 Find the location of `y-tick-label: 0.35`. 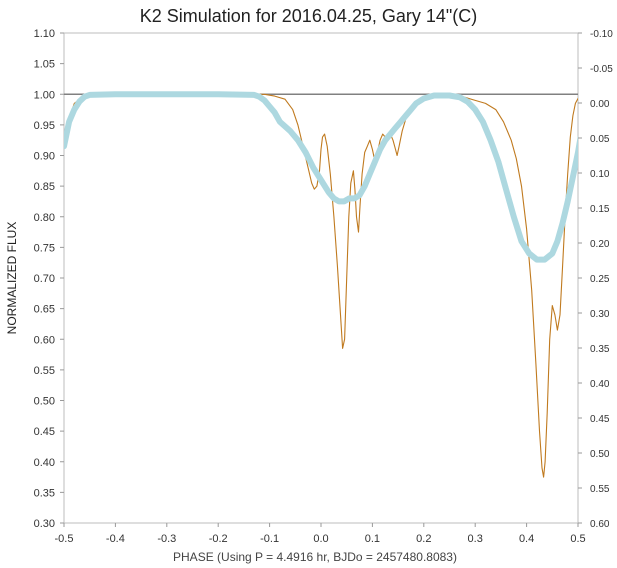

y-tick-label: 0.35 is located at coordinates (44, 493).